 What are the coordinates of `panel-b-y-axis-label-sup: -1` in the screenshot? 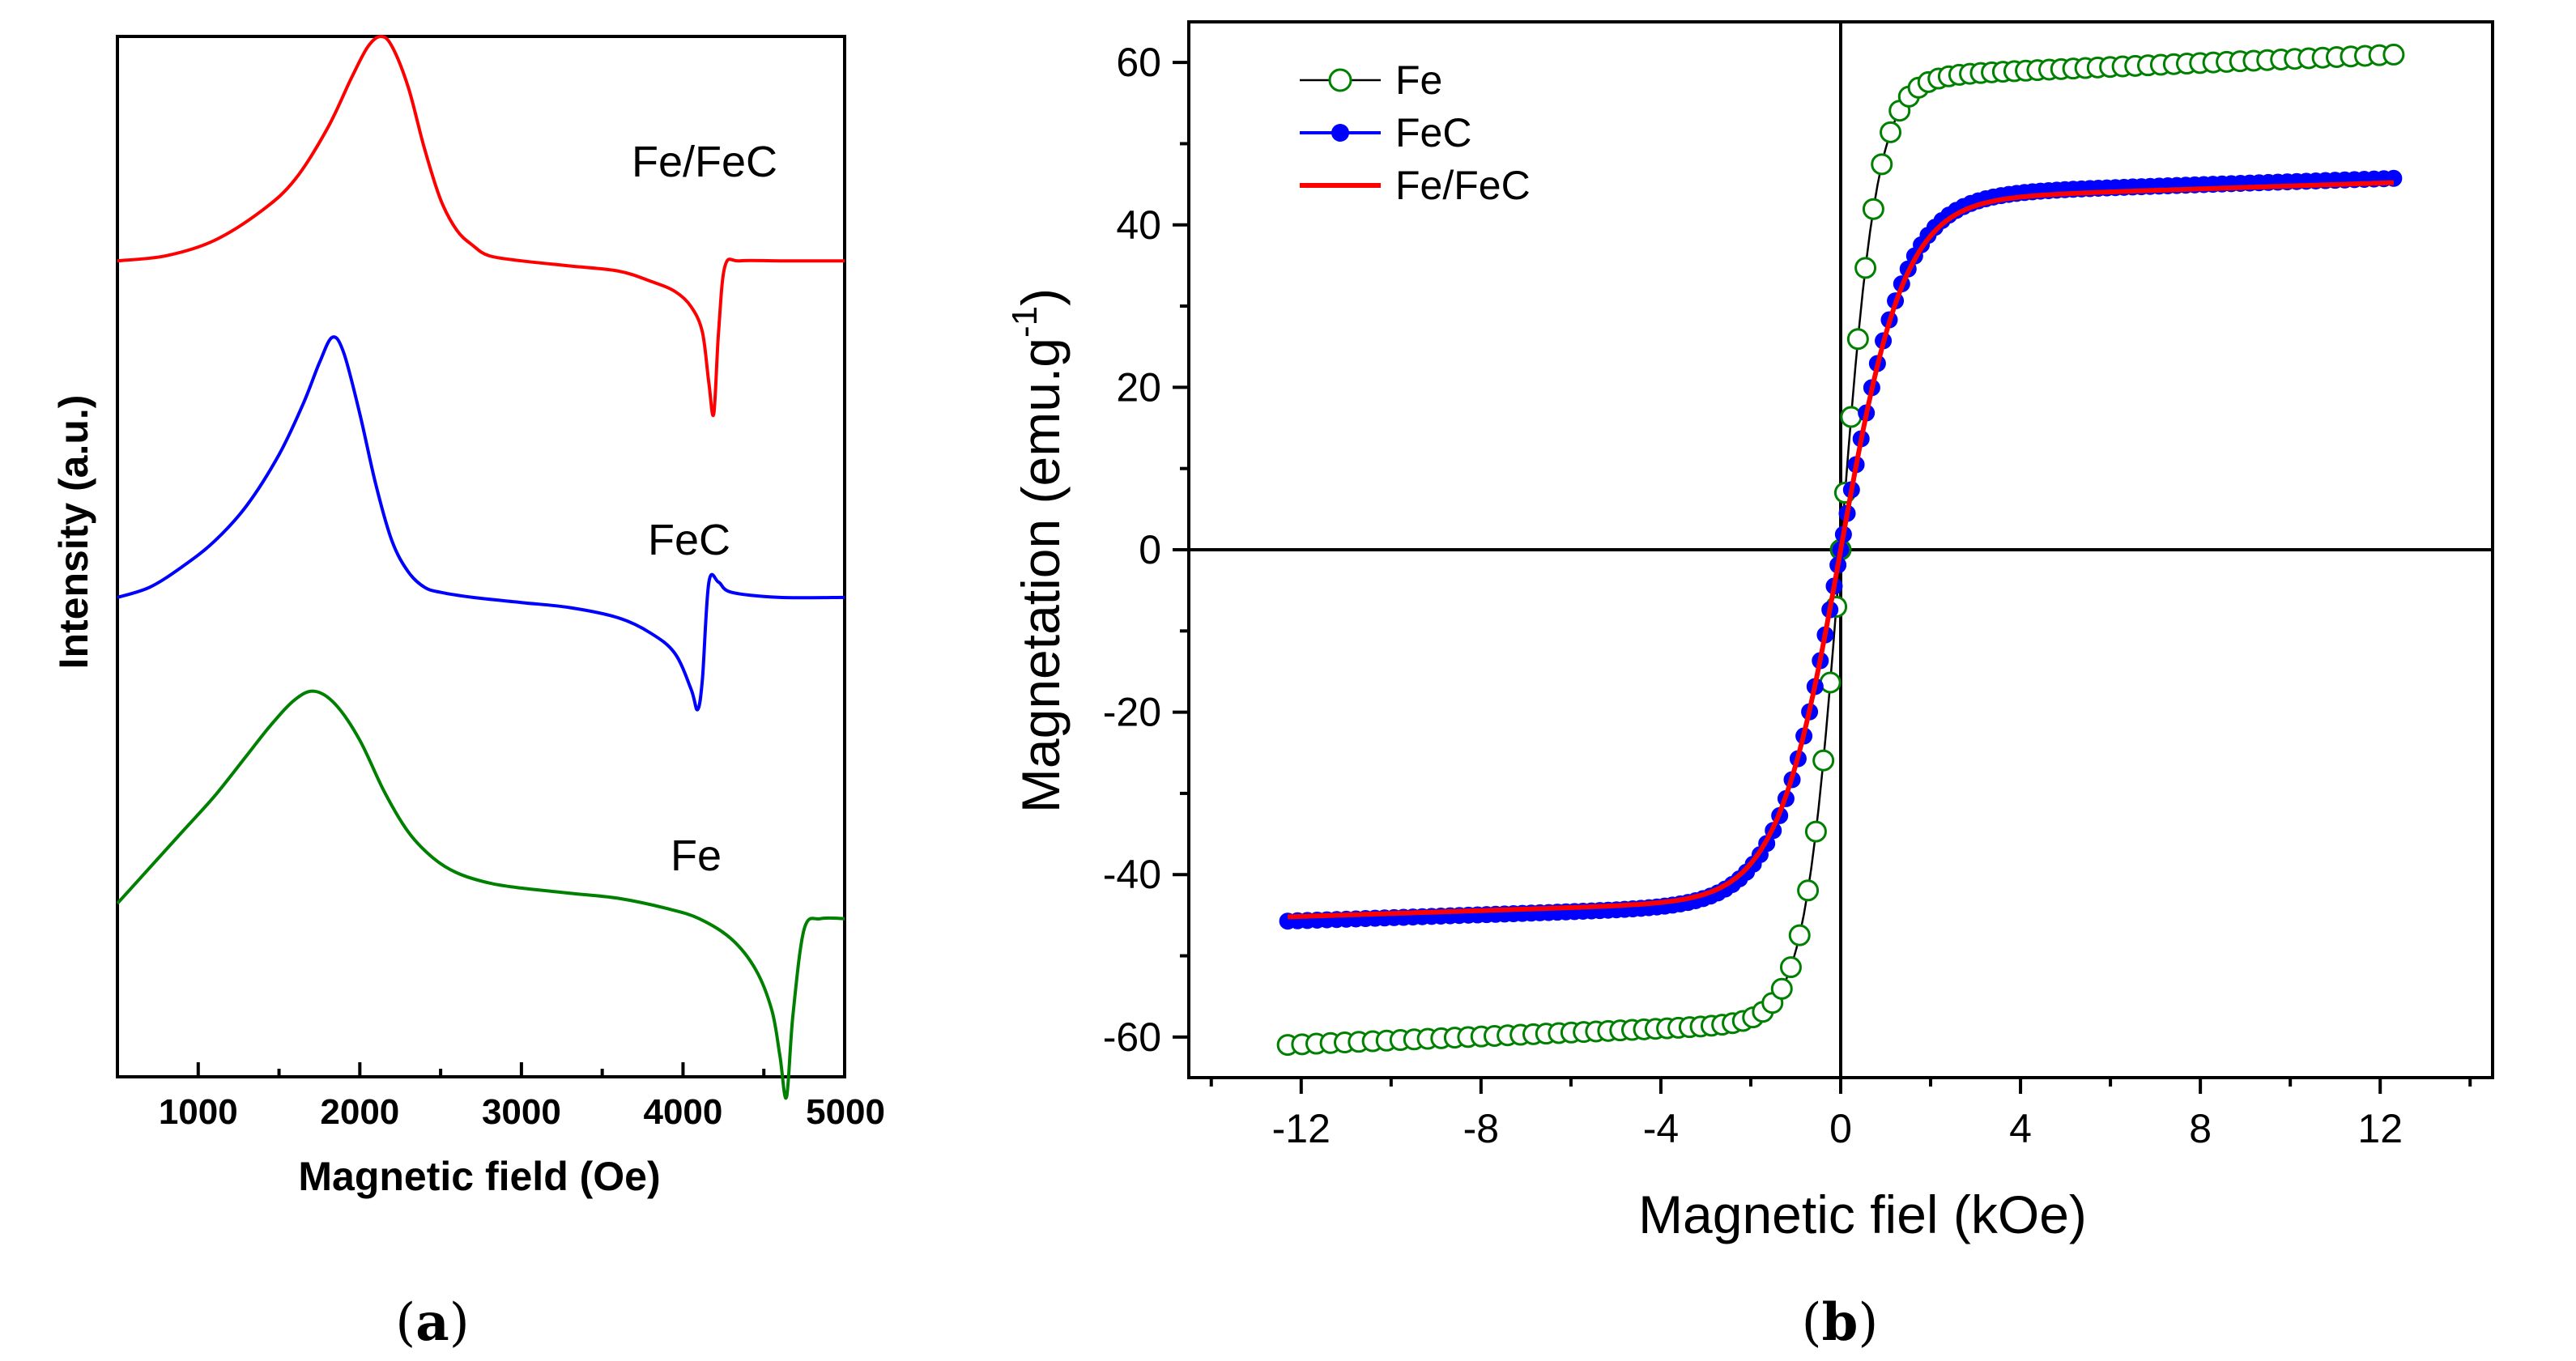 It's located at (1025, 322).